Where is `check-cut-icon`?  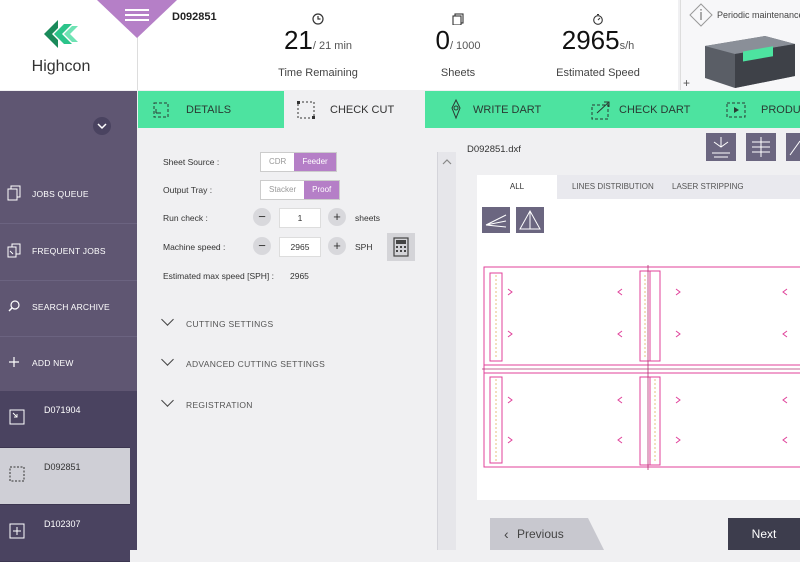 check-cut-icon is located at coordinates (306, 110).